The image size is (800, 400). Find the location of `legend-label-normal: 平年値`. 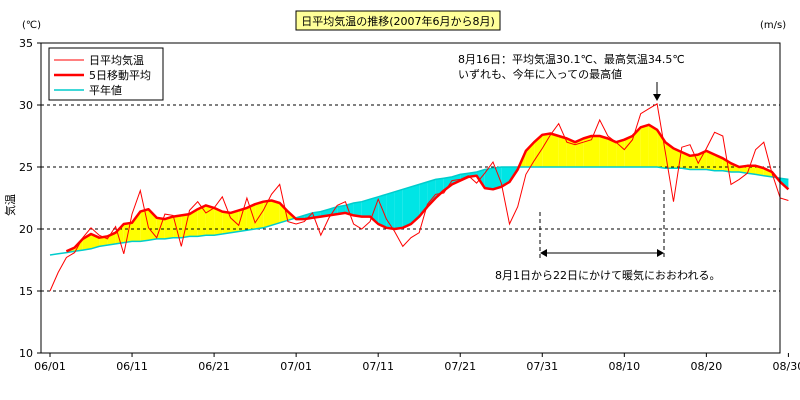

legend-label-normal: 平年値 is located at coordinates (105, 90).